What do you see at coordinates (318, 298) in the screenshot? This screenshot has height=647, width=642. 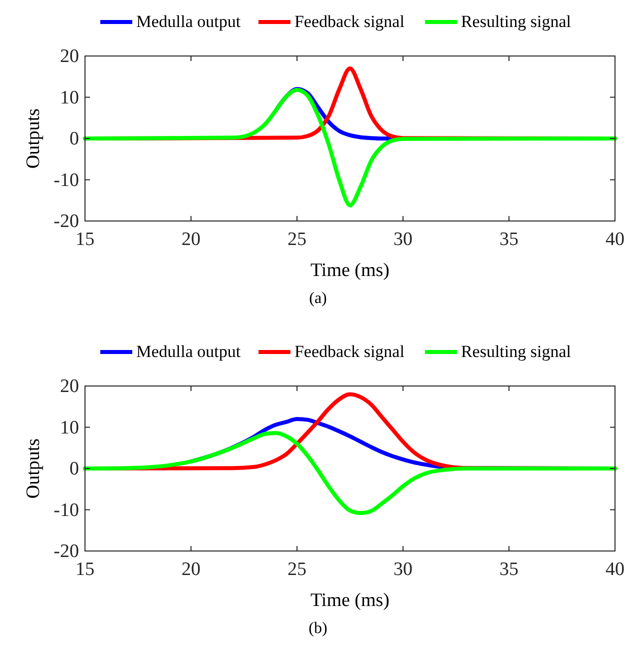 I see `text: (a)` at bounding box center [318, 298].